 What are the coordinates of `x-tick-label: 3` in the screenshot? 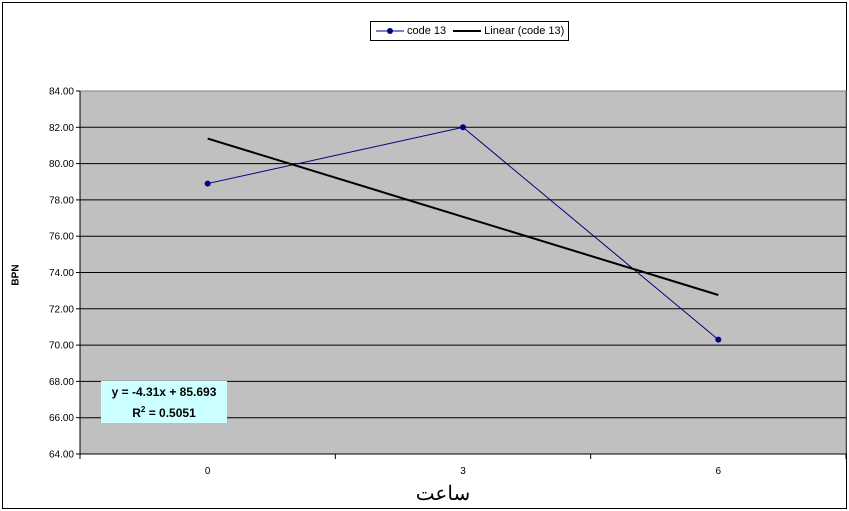 It's located at (463, 471).